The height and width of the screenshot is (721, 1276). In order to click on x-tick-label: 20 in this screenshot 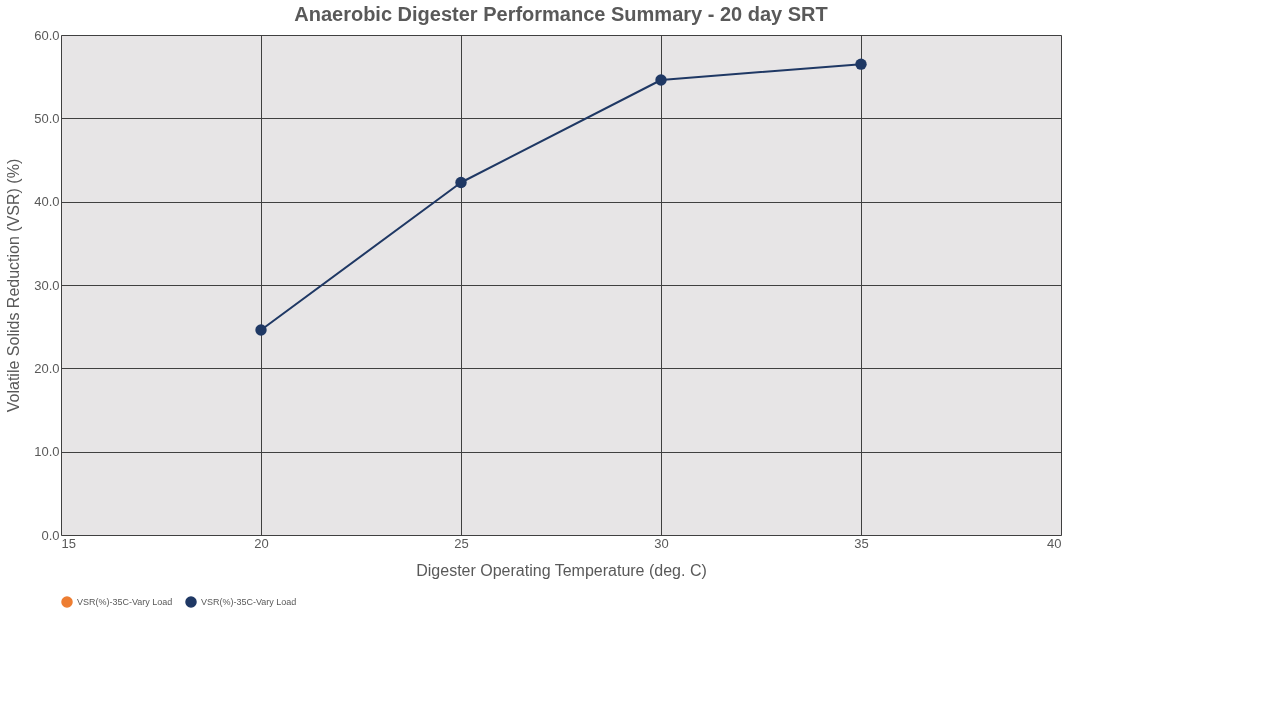, I will do `click(261, 543)`.